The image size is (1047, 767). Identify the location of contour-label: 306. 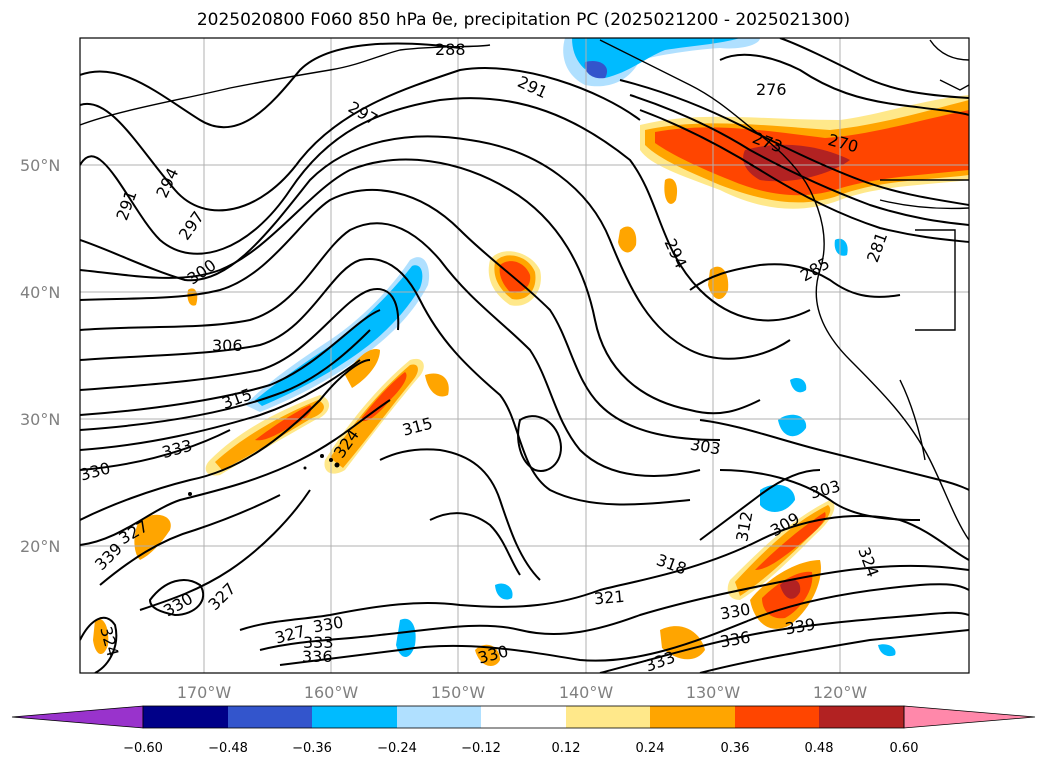
(227, 345).